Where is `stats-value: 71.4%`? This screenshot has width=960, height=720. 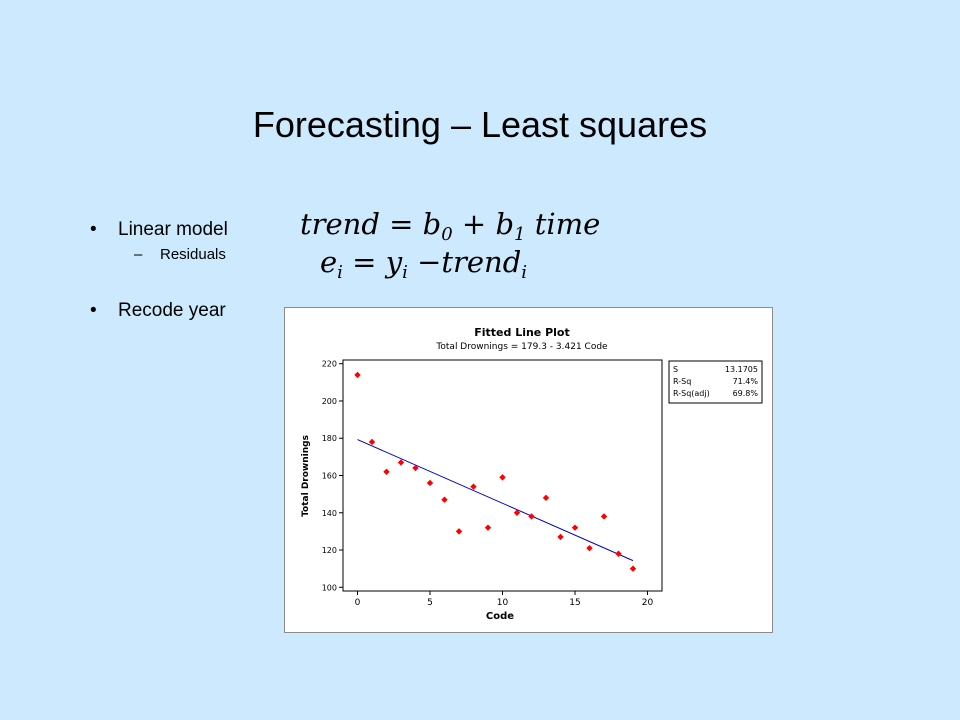 stats-value: 71.4% is located at coordinates (746, 381).